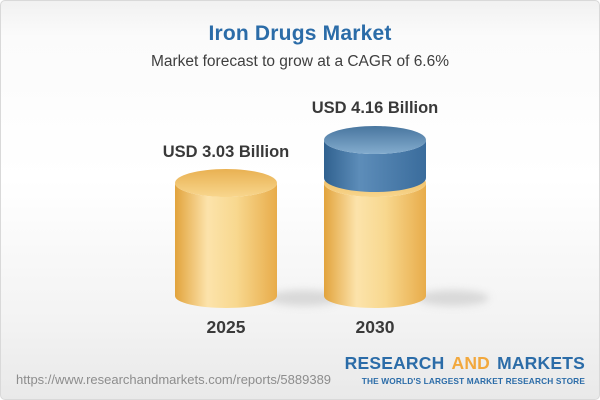  Describe the element at coordinates (304, 298) in the screenshot. I see `cylinder-2025-shadow` at that location.